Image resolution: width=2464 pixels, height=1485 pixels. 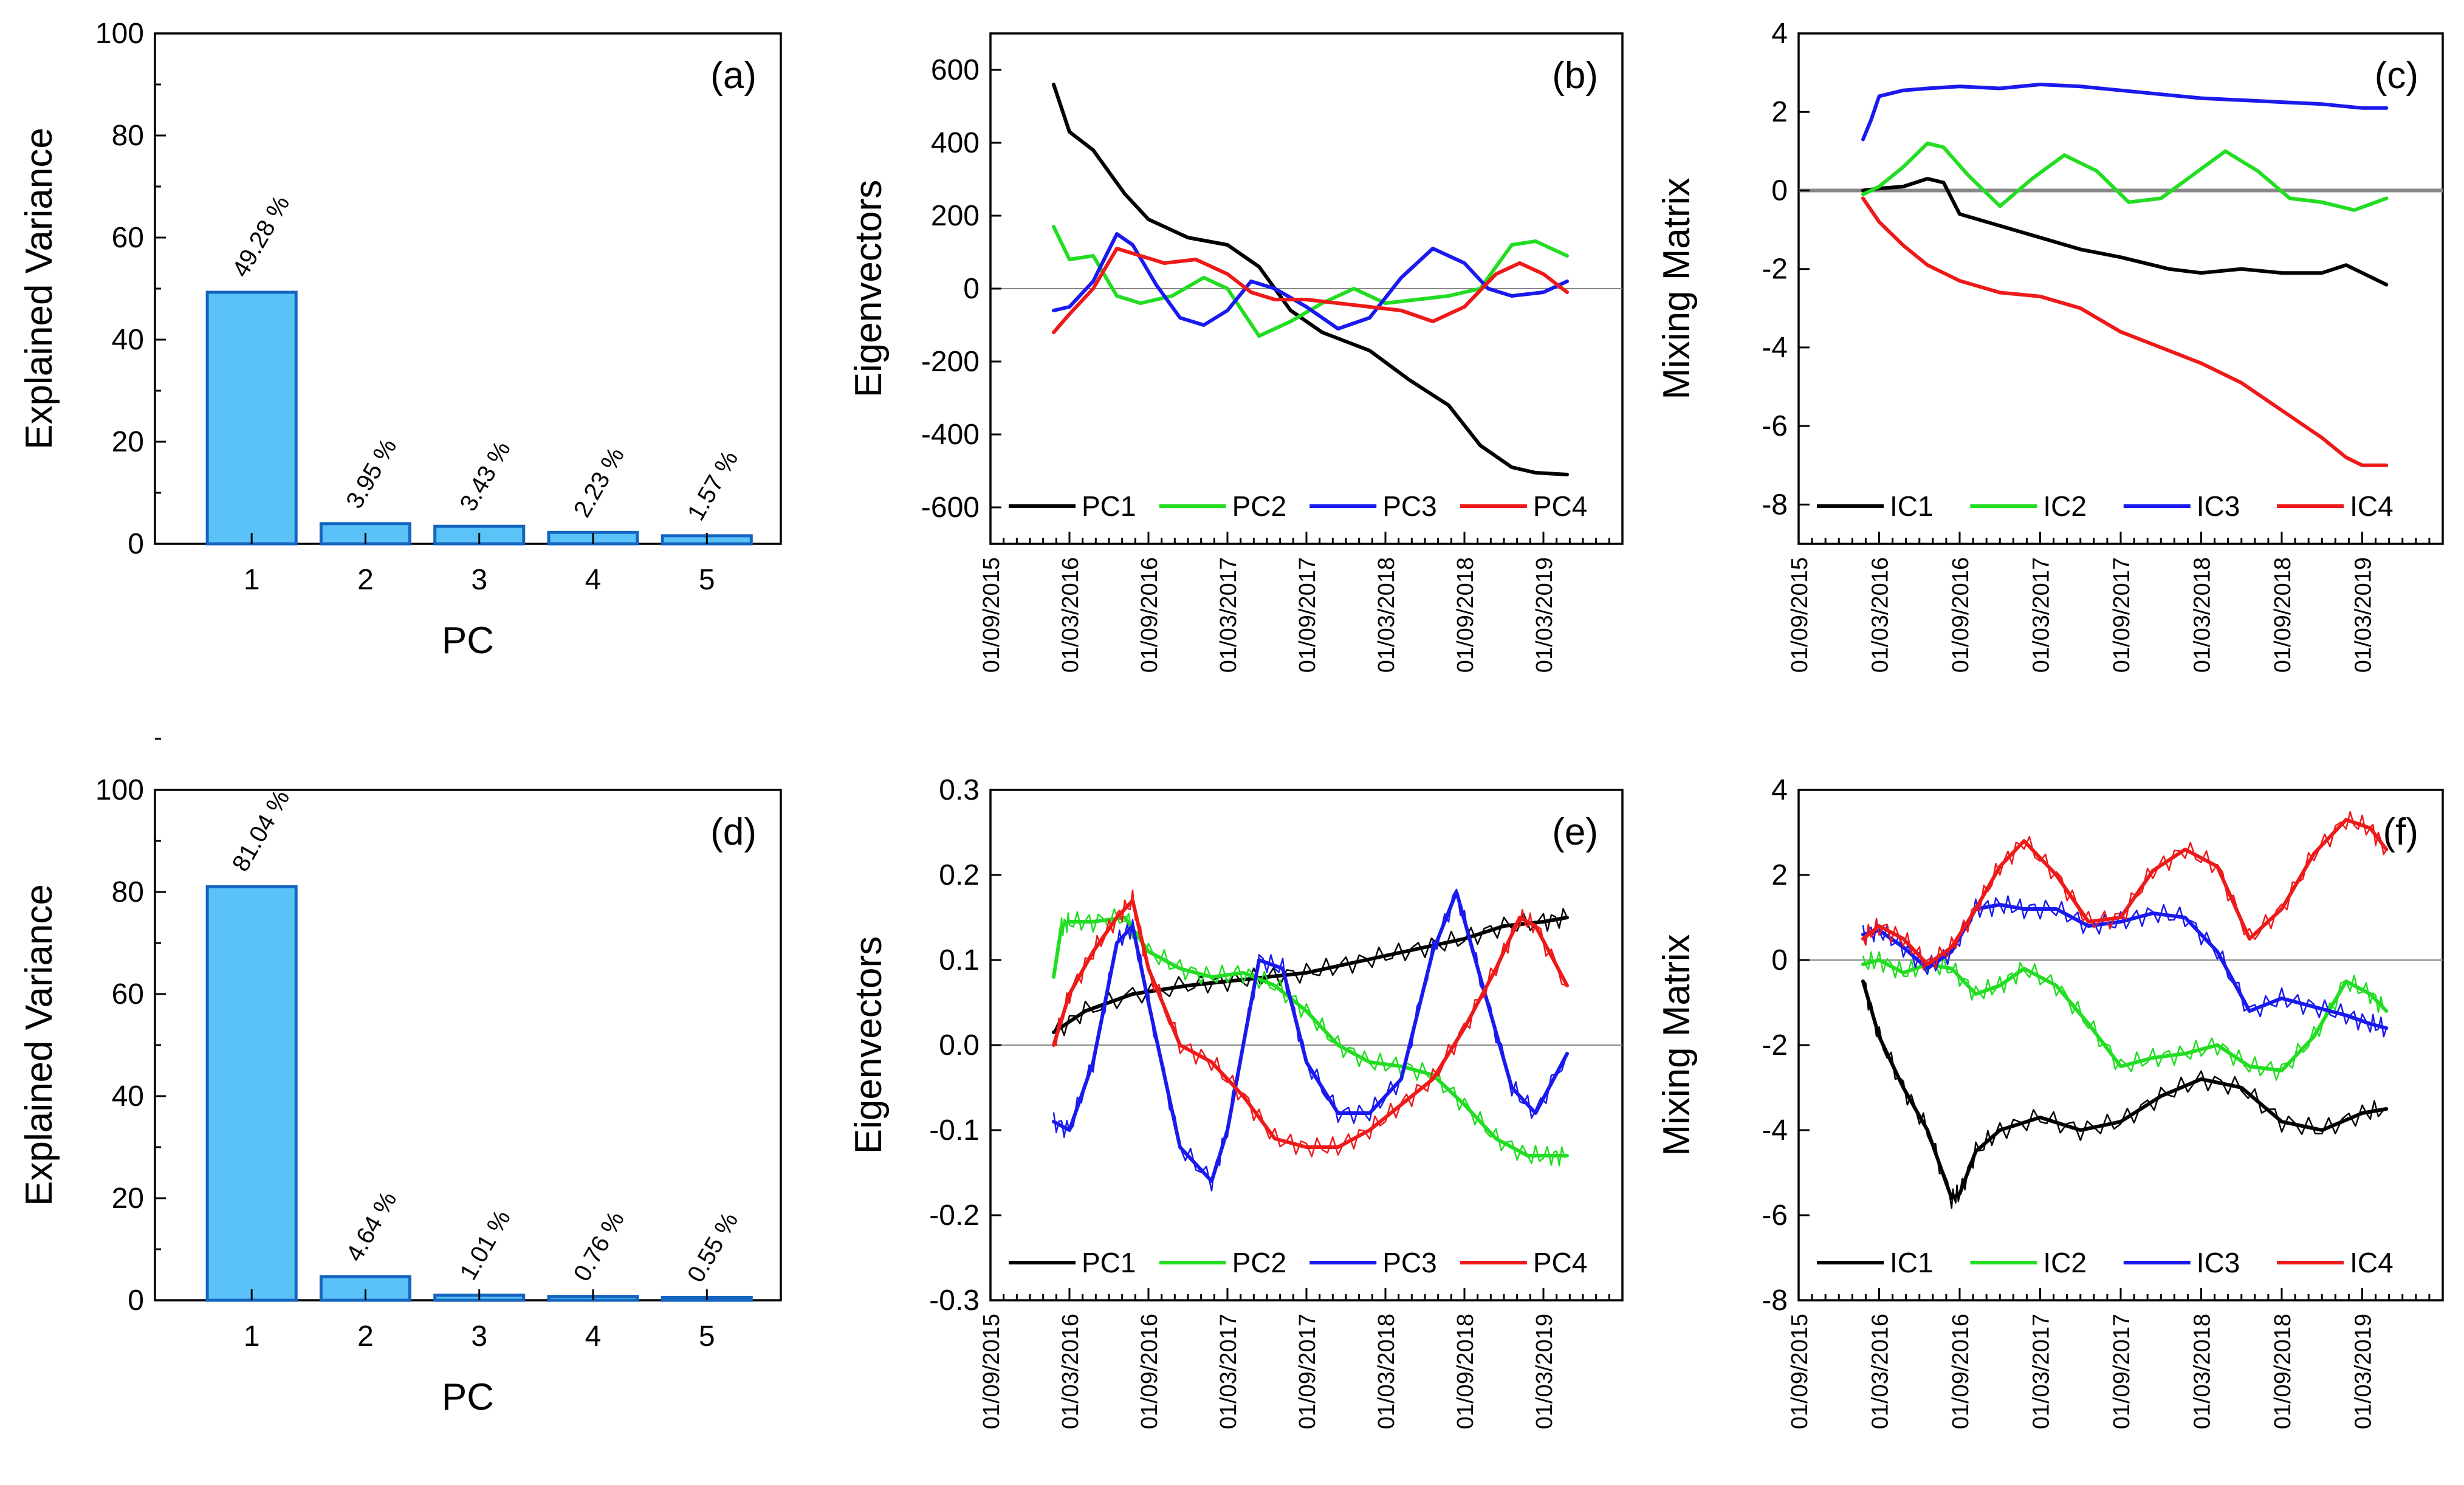 I want to click on y-axis-title-a: Explained Variance, so click(x=39, y=289).